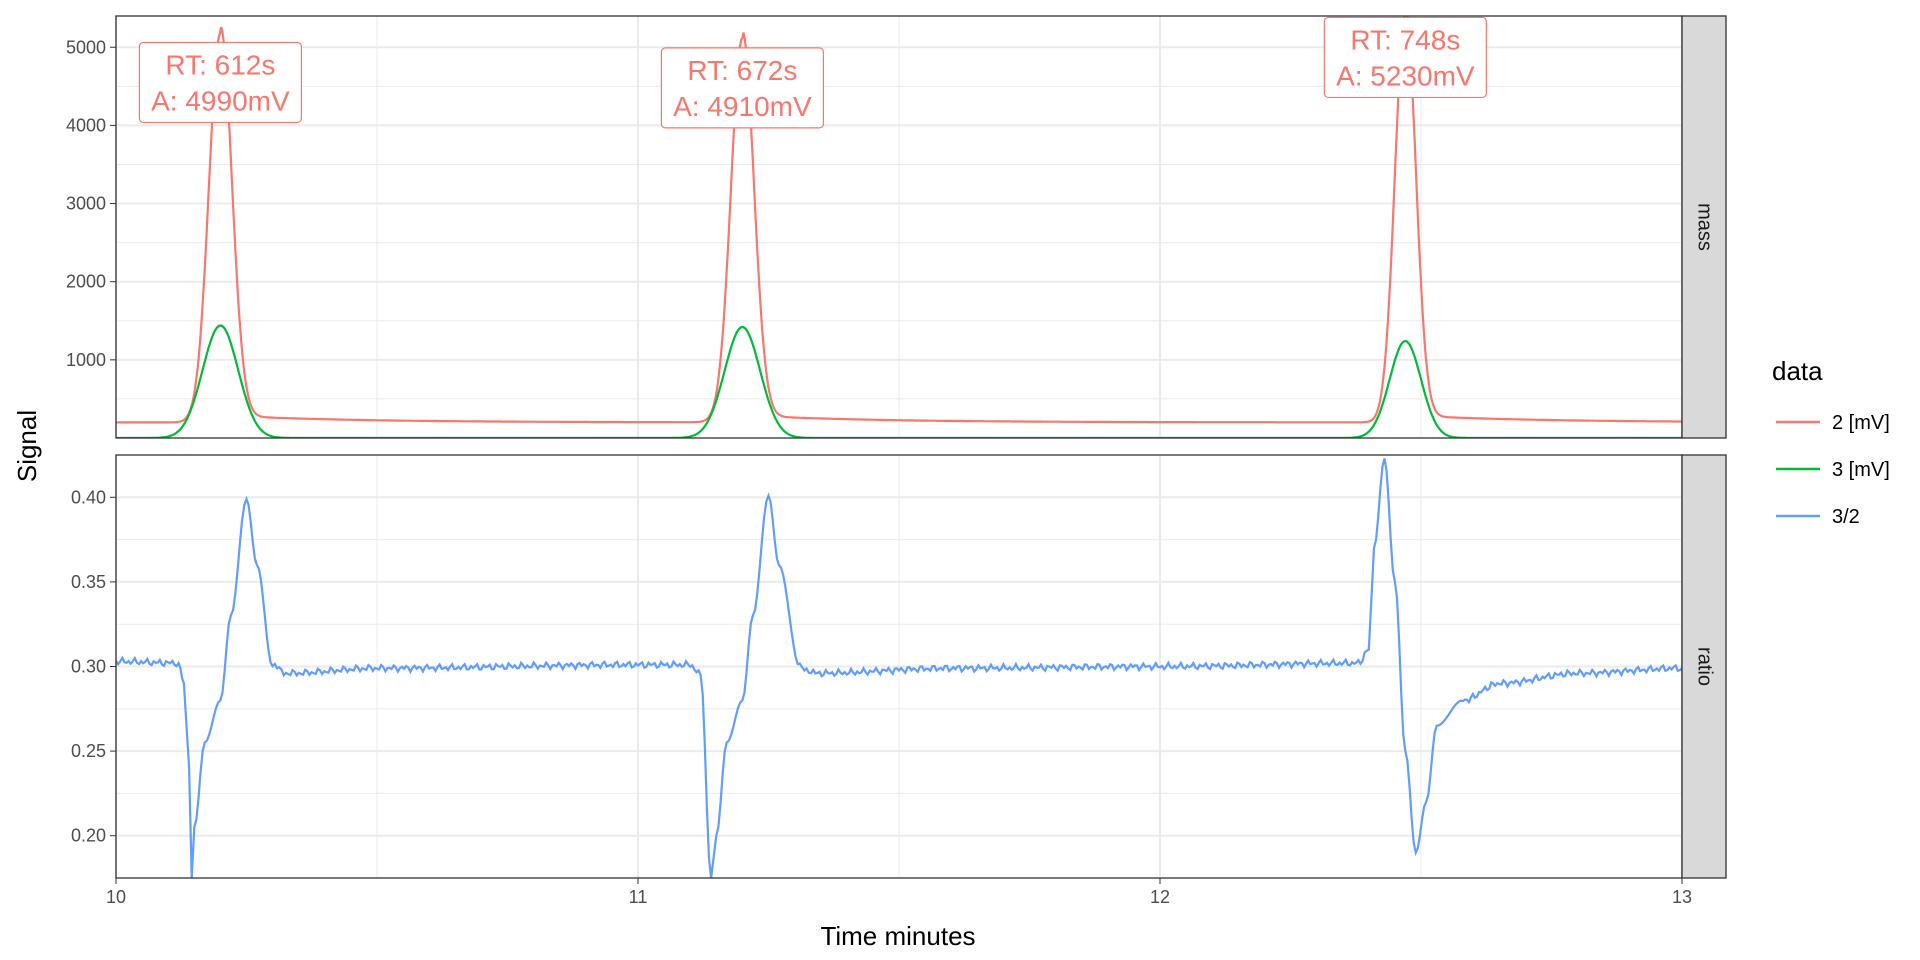 The height and width of the screenshot is (960, 1920). What do you see at coordinates (1818, 517) in the screenshot?
I see `legend-entry: 3/2` at bounding box center [1818, 517].